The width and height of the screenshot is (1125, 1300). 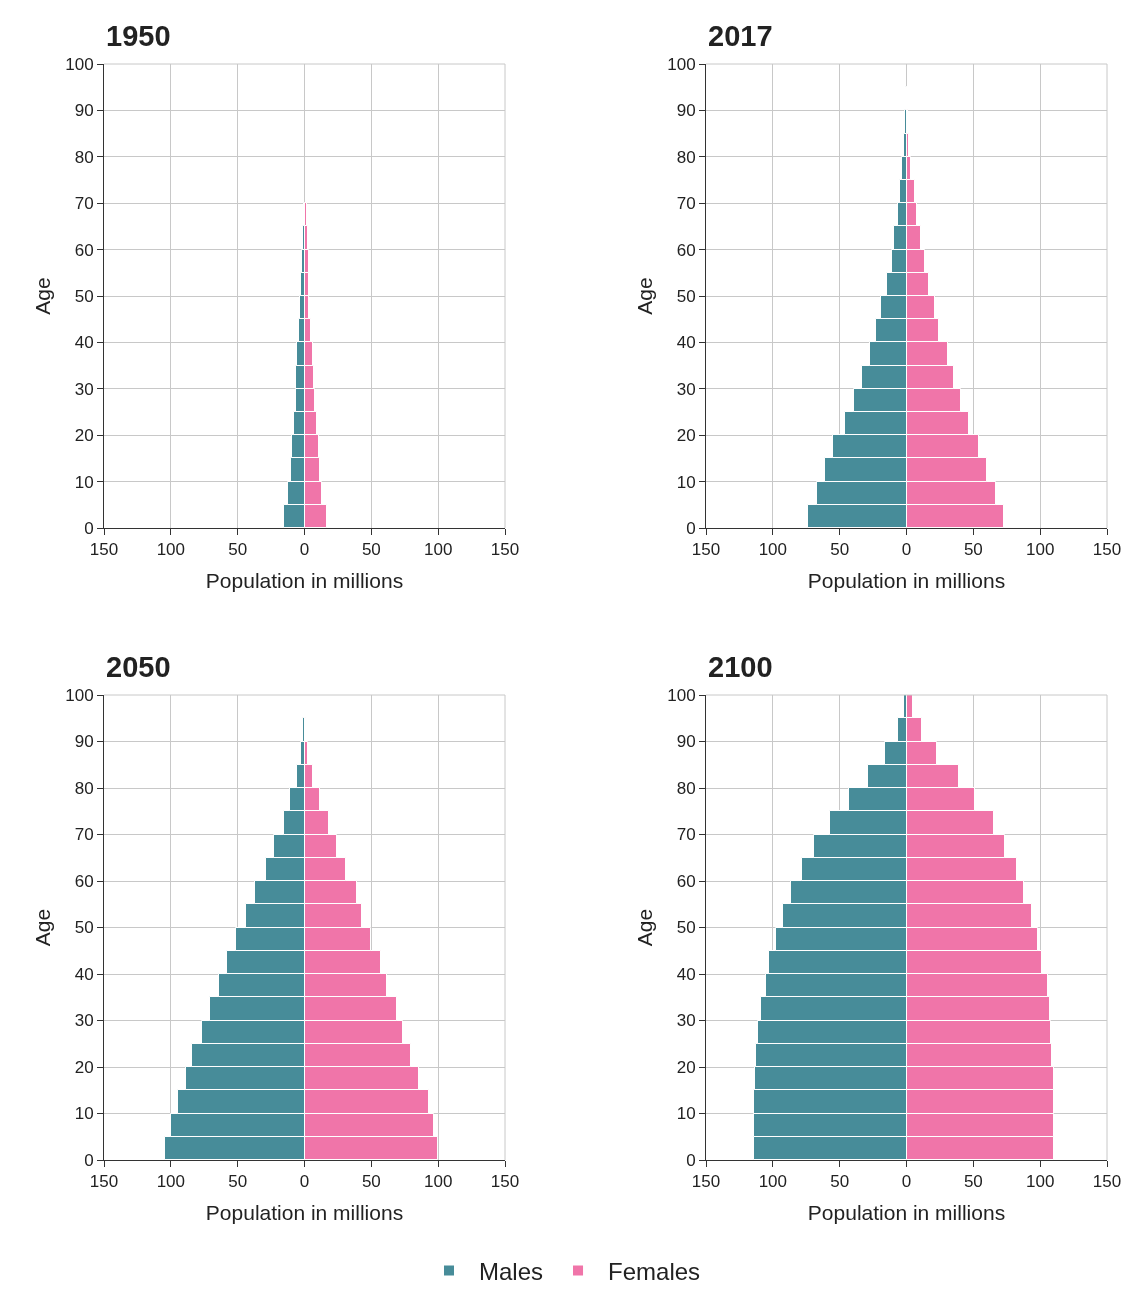 I want to click on chart-title: 2050, so click(x=138, y=667).